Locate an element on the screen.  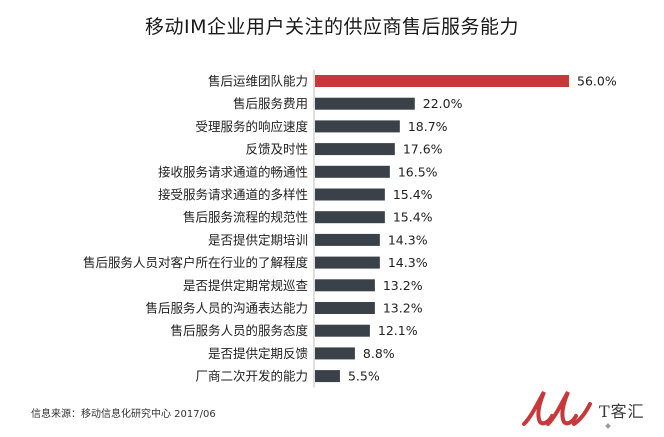
source-note: 信息来源：移动信息化研究中心 2017/06 is located at coordinates (123, 414).